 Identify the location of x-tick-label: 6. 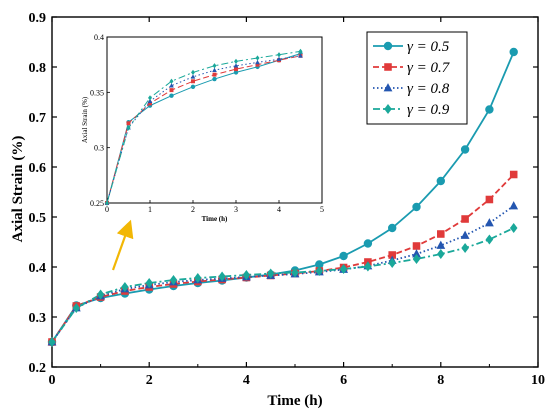
(343, 380).